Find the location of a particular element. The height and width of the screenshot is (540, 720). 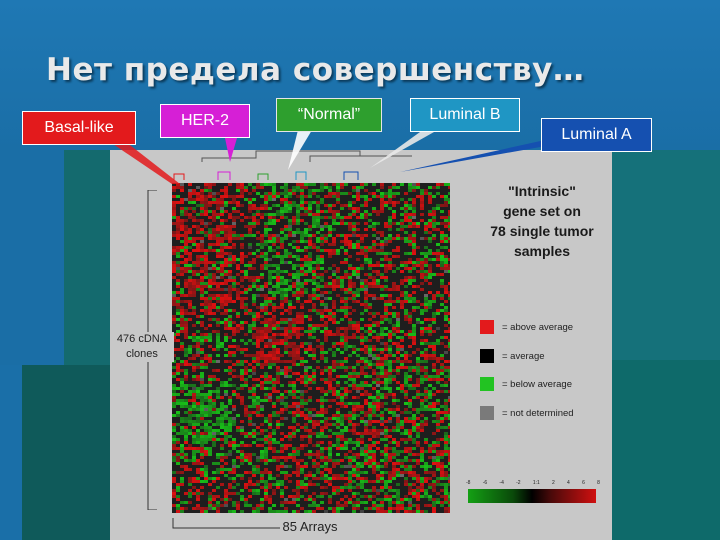

color-scale-ticks: -8 -6 -4 -2 1:1 2 4 6 8 is located at coordinates (533, 484).